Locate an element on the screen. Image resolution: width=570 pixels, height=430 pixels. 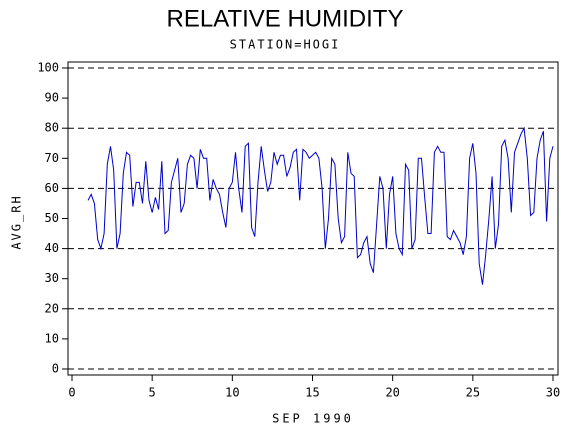
y-tick-label: 90 is located at coordinates (52, 98).